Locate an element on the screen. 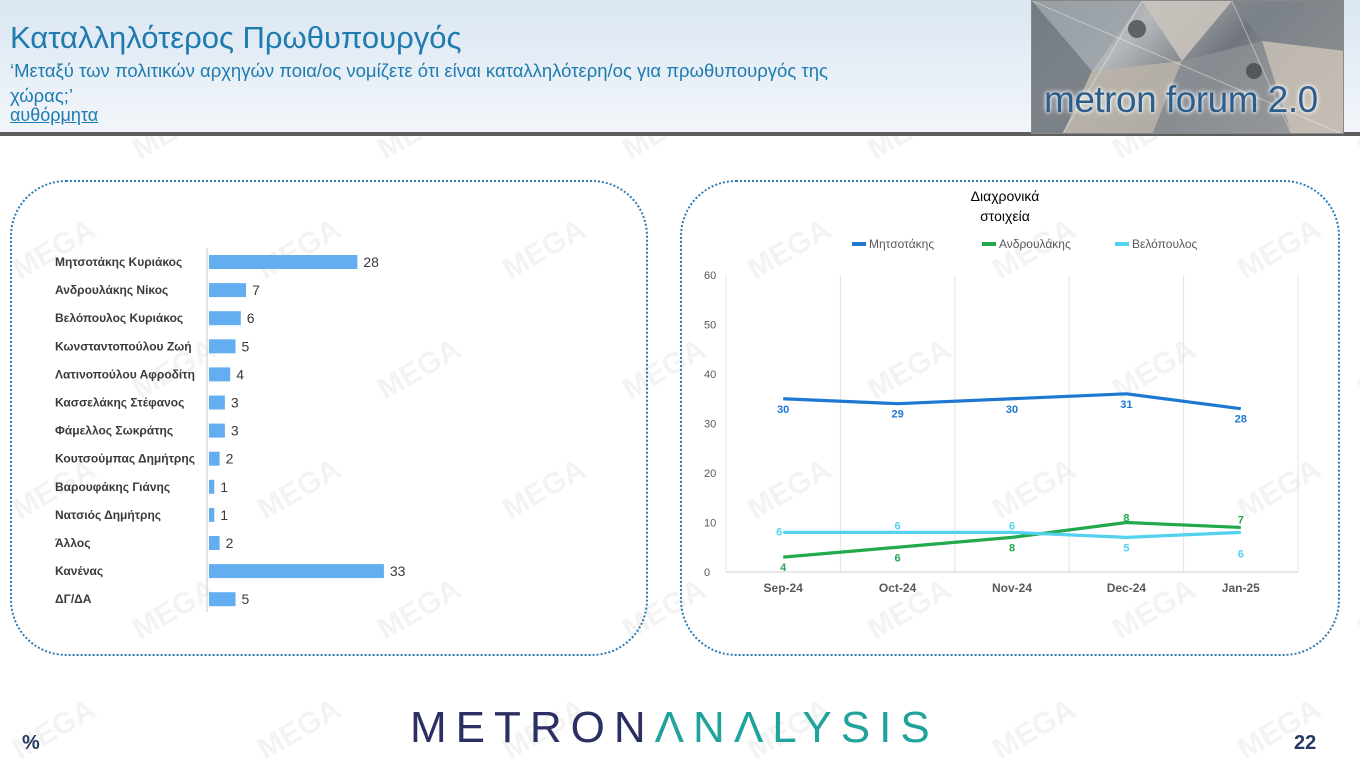 The width and height of the screenshot is (1360, 765). bar-category-label: ΔΓ/ΔΑ is located at coordinates (73, 599).